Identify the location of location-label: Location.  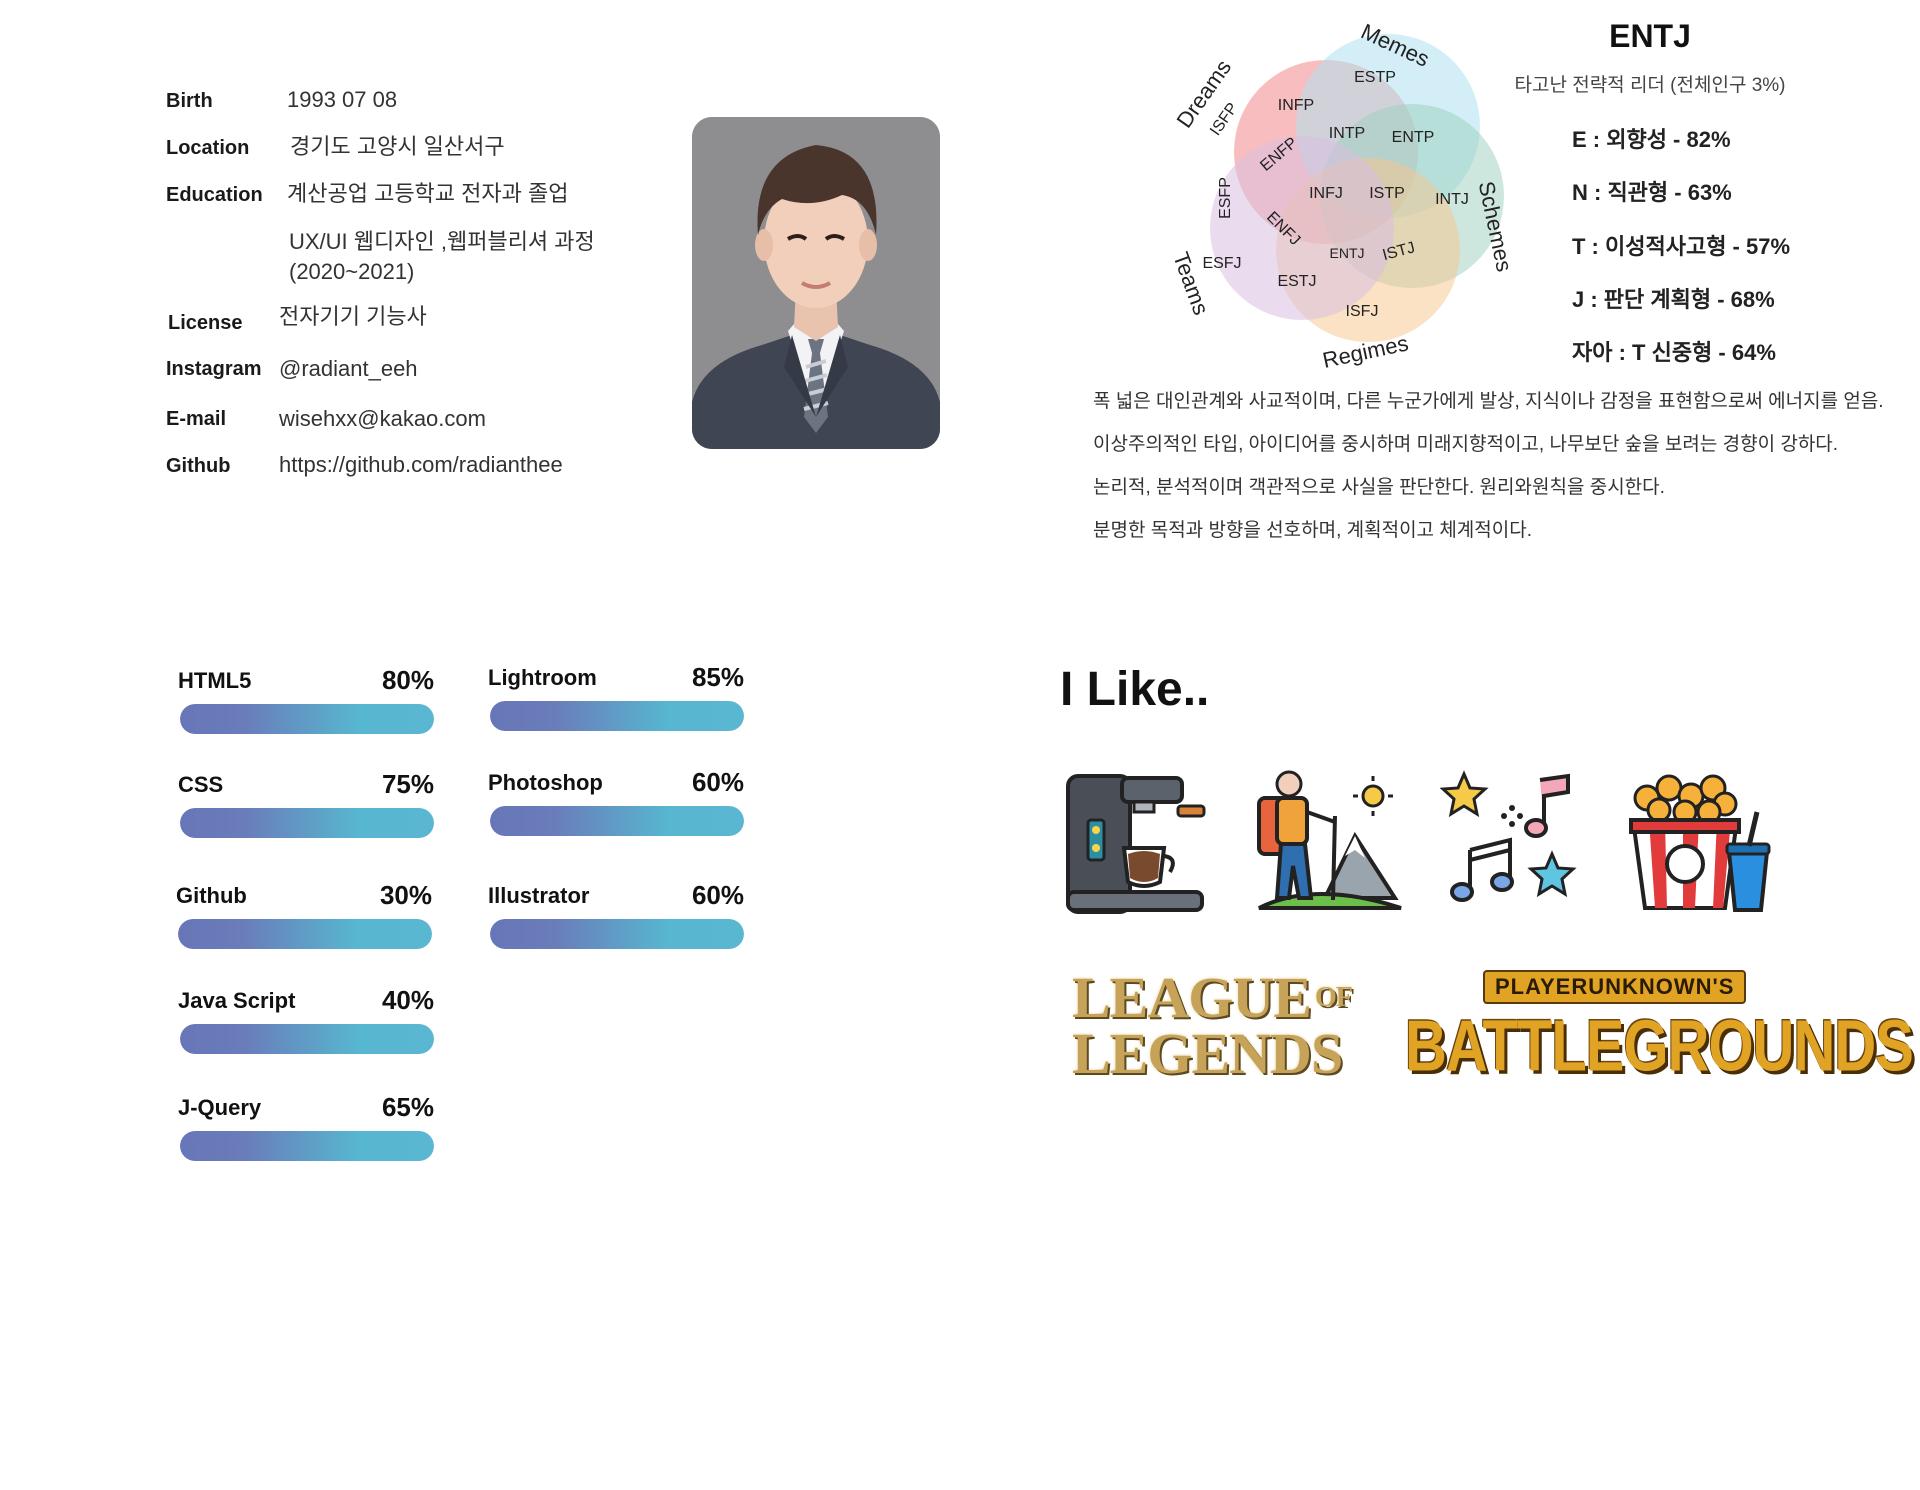
(208, 148).